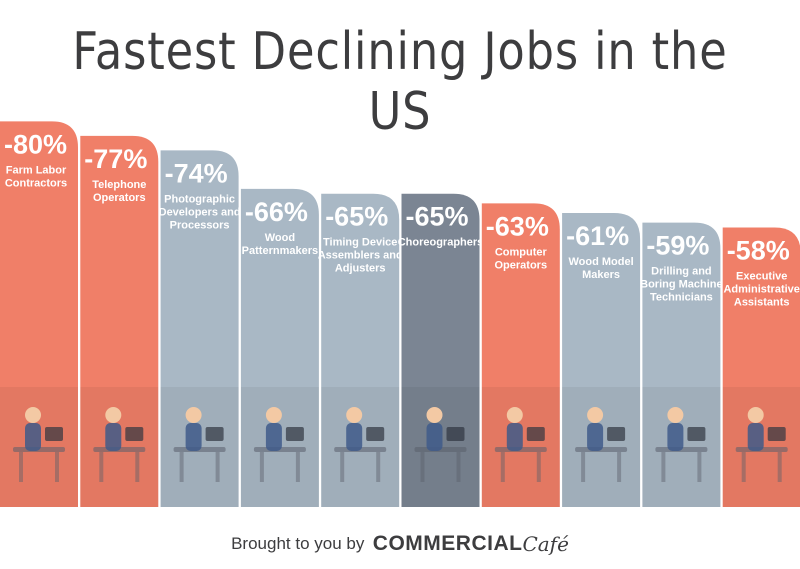 The height and width of the screenshot is (569, 800). What do you see at coordinates (199, 199) in the screenshot?
I see `category-label-photographic-developers-and-processors: Photographic` at bounding box center [199, 199].